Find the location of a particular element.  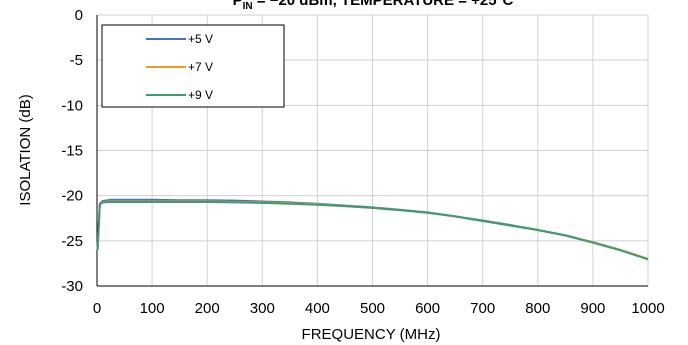

y-tick-label: 0 is located at coordinates (79, 15).